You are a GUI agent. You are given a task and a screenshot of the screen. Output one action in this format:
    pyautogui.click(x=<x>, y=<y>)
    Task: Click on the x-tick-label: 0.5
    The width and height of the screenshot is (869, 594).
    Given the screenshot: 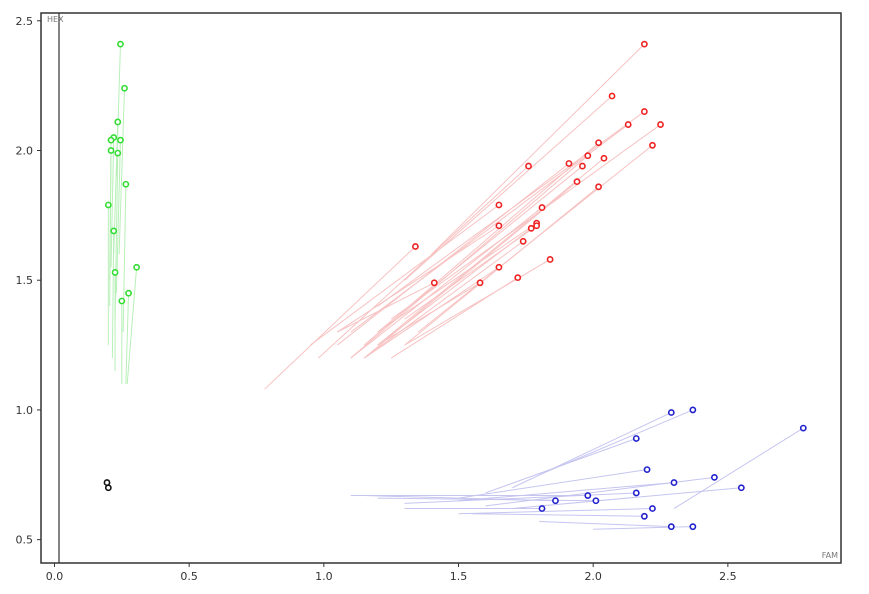 What is the action you would take?
    pyautogui.click(x=189, y=576)
    